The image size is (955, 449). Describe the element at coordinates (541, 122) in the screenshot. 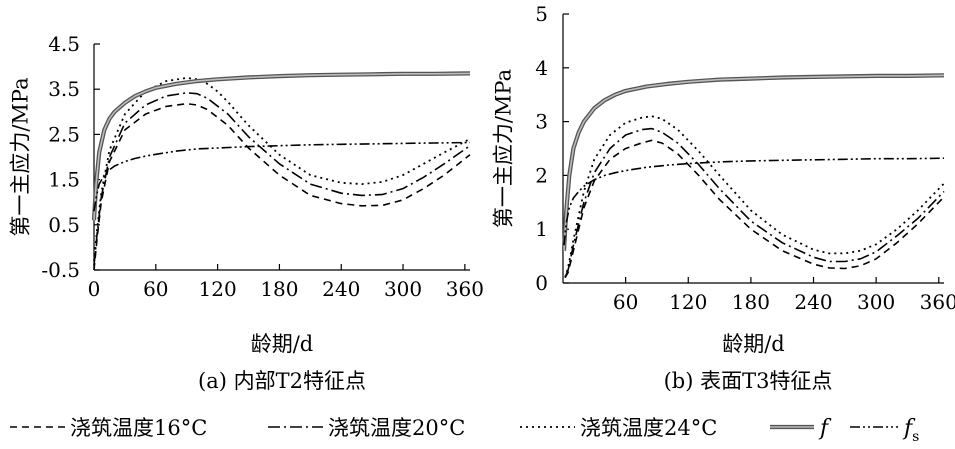

I see `y-tick-label: 3` at that location.